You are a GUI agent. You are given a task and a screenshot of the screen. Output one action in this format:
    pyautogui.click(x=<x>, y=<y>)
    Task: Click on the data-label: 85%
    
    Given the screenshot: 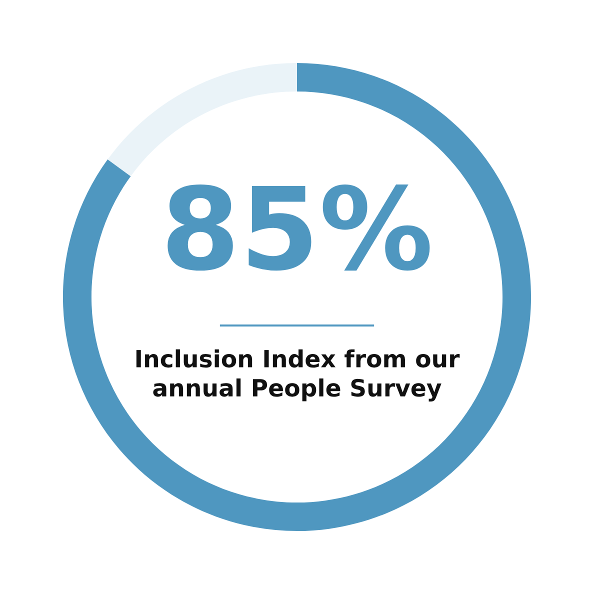 What is the action you would take?
    pyautogui.click(x=299, y=227)
    